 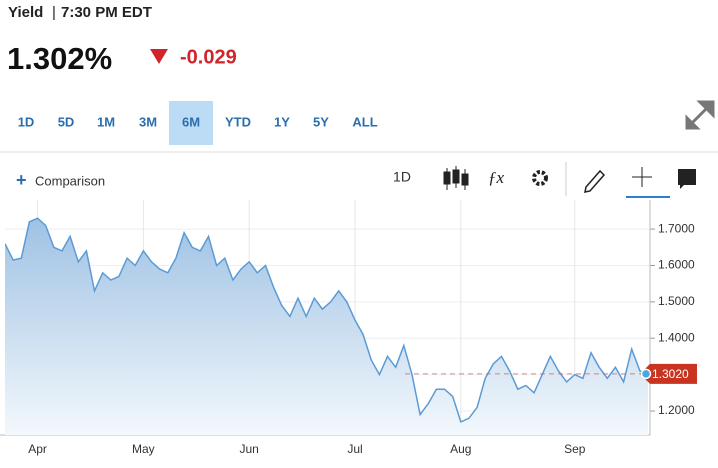 I want to click on value-flag, so click(x=668, y=373).